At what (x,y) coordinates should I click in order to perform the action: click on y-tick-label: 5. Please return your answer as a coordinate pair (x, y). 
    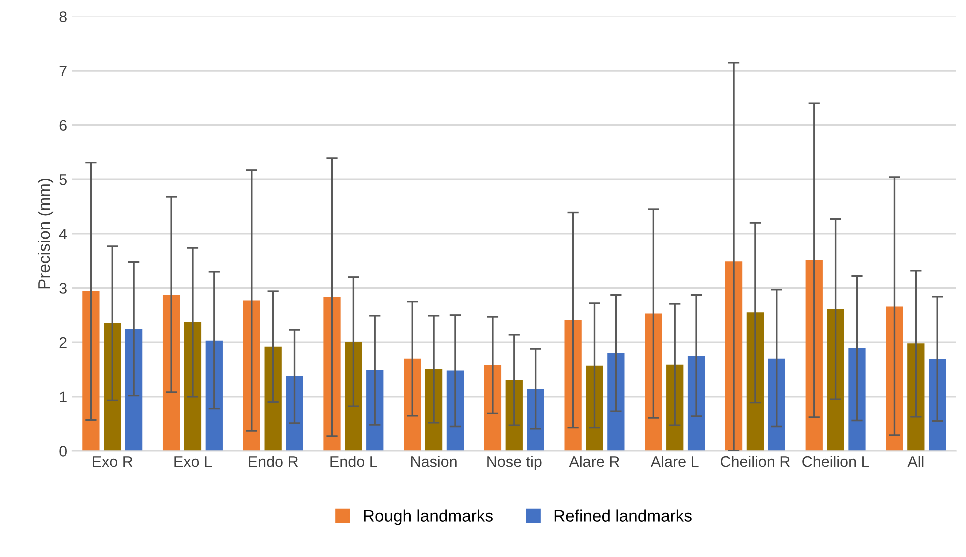
    Looking at the image, I should click on (63, 180).